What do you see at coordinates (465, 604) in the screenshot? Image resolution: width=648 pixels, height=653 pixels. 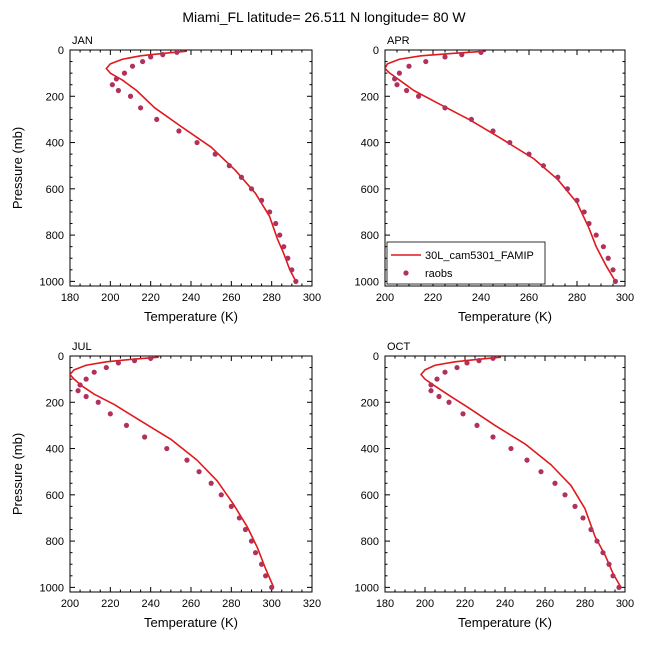 I see `x-tick-label: 220` at bounding box center [465, 604].